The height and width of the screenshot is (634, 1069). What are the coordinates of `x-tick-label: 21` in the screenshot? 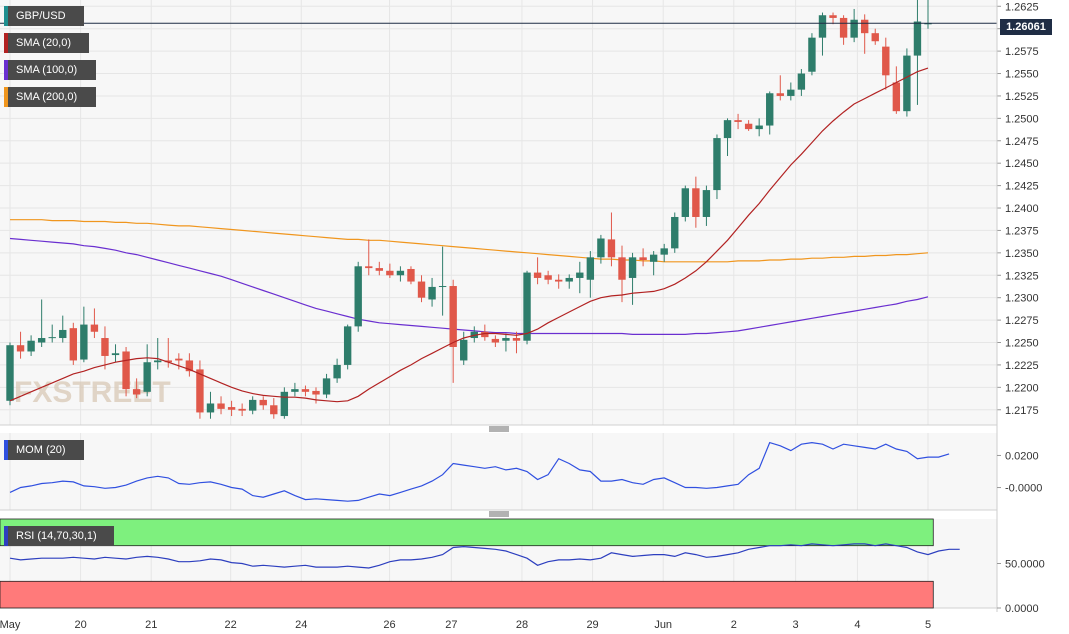 It's located at (151, 625).